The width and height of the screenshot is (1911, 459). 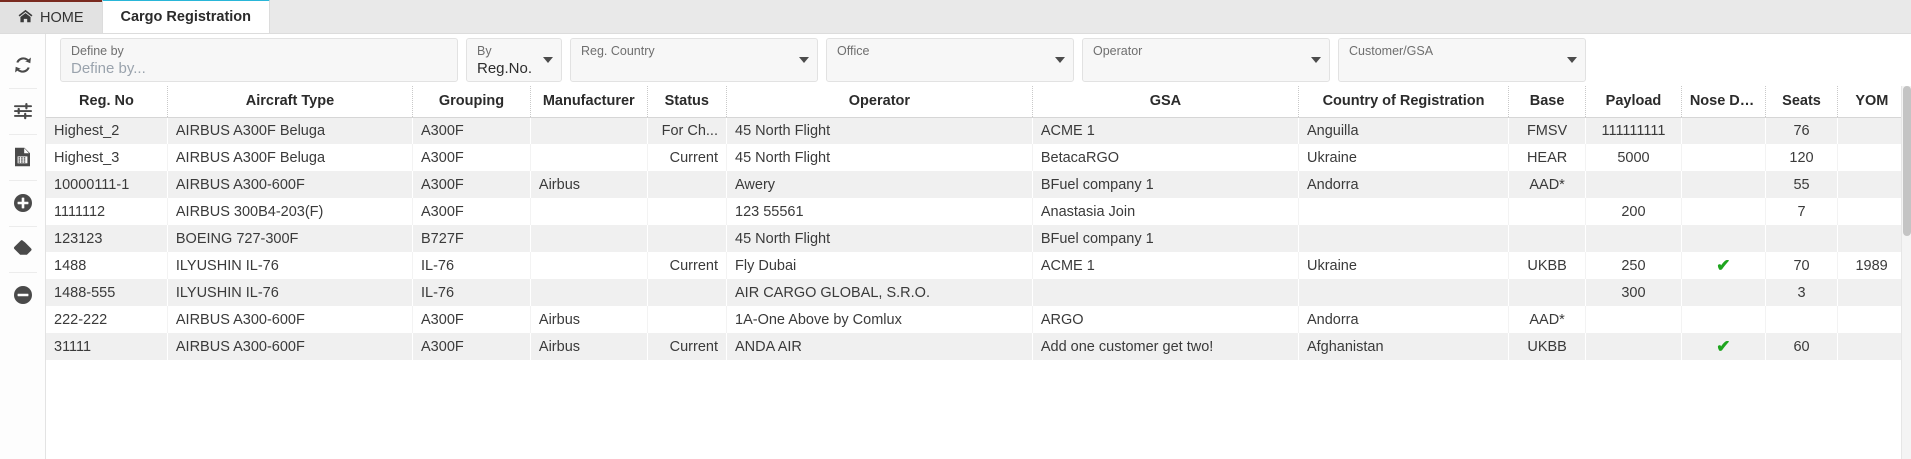 I want to click on operator-select: Operator, so click(x=1206, y=60).